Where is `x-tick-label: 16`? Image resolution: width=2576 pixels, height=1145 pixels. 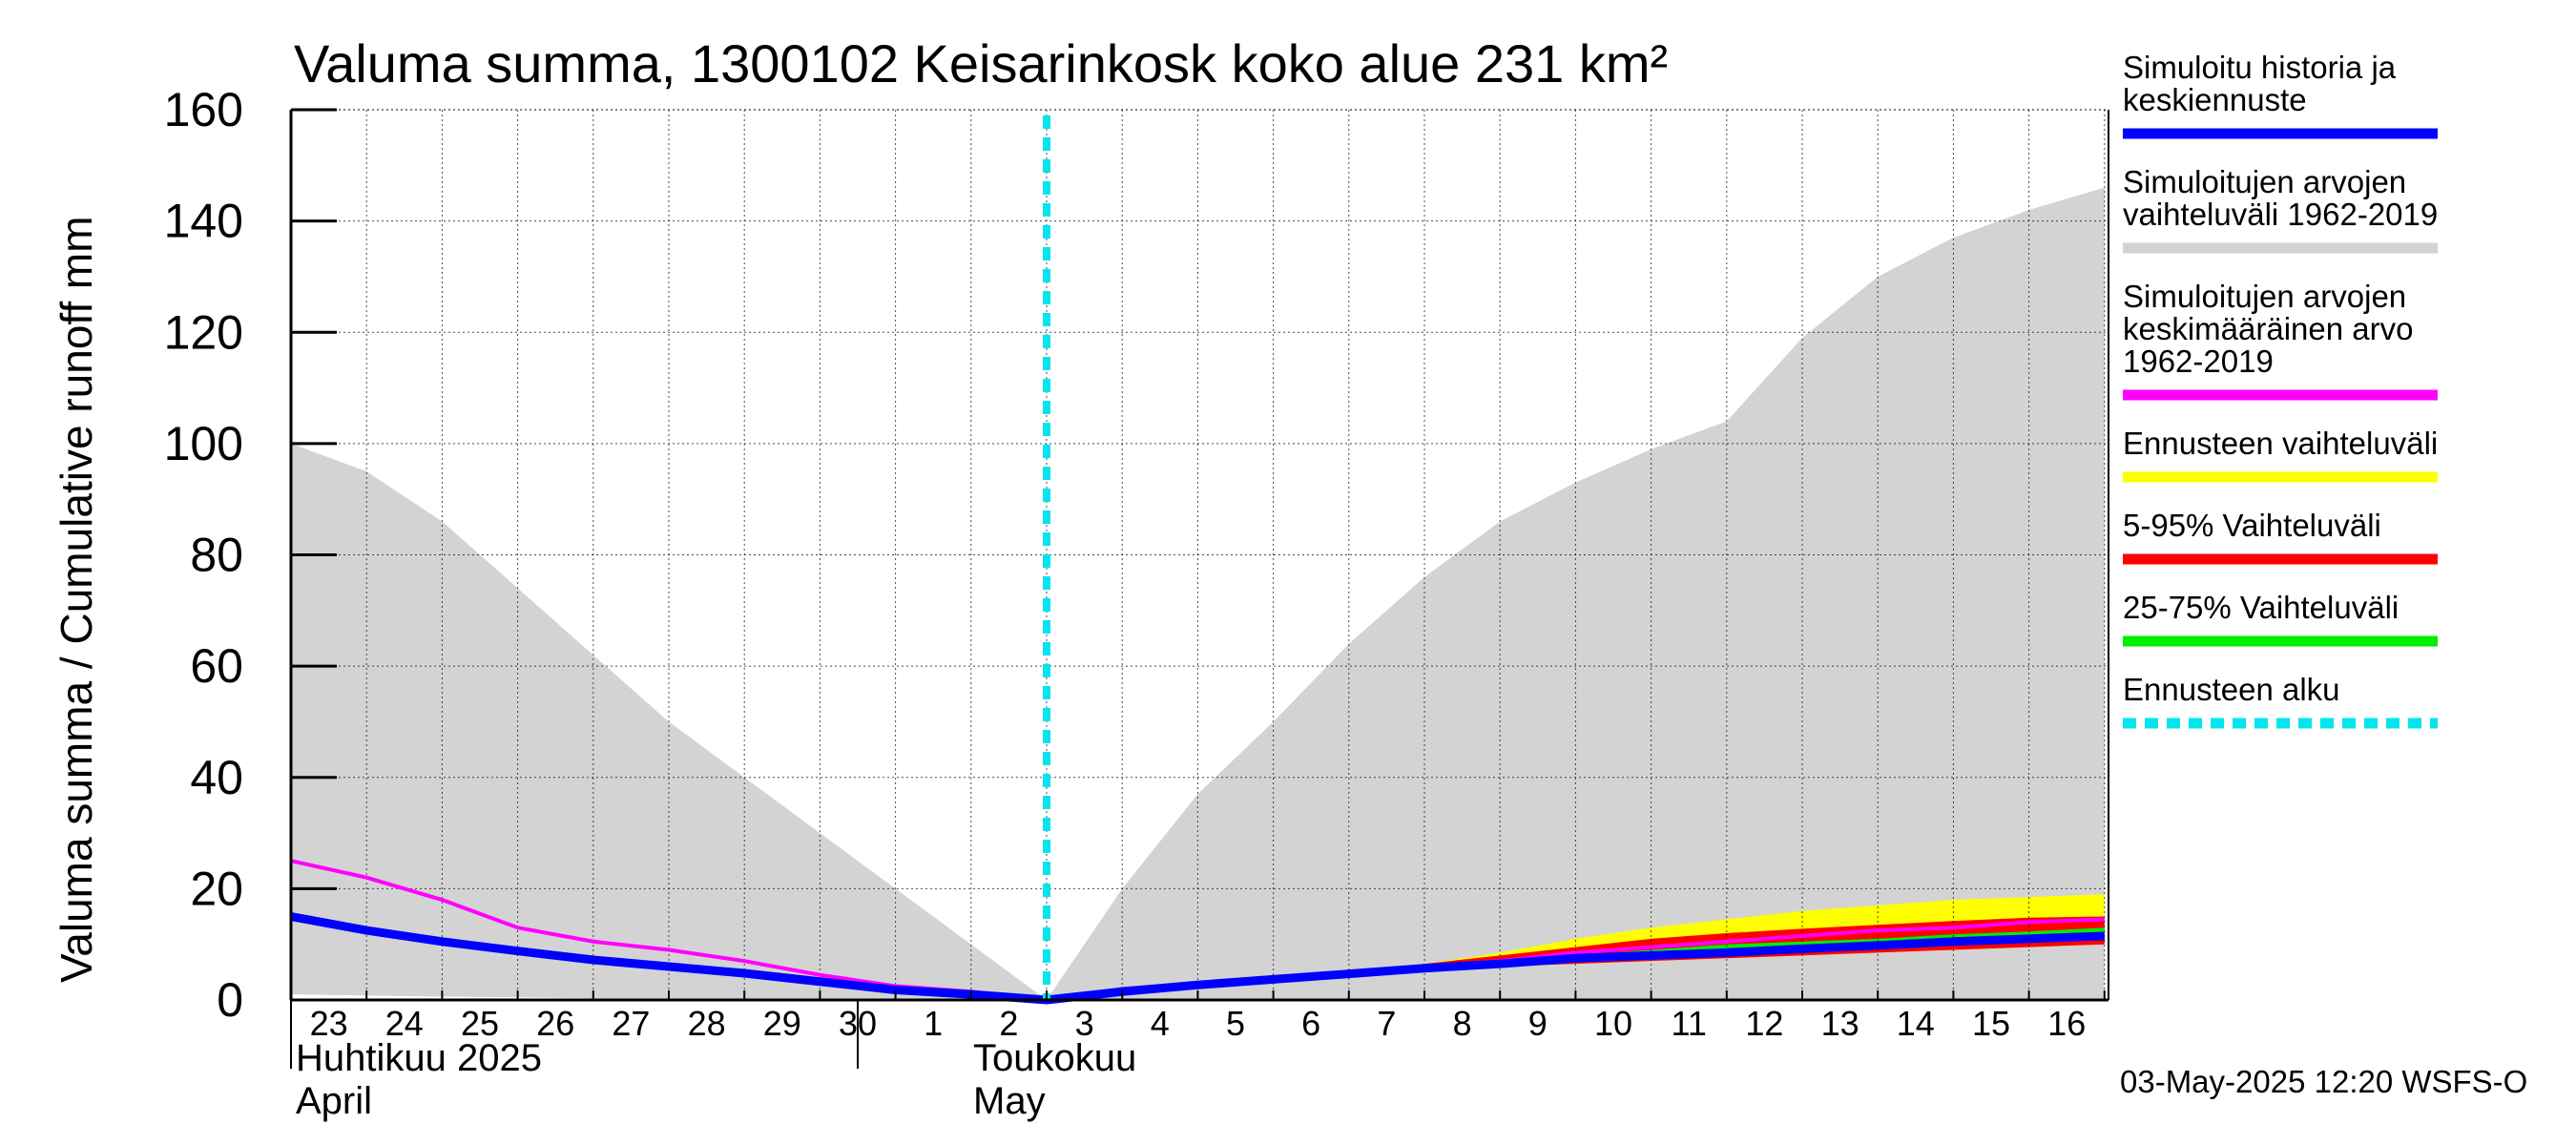 x-tick-label: 16 is located at coordinates (2066, 1023).